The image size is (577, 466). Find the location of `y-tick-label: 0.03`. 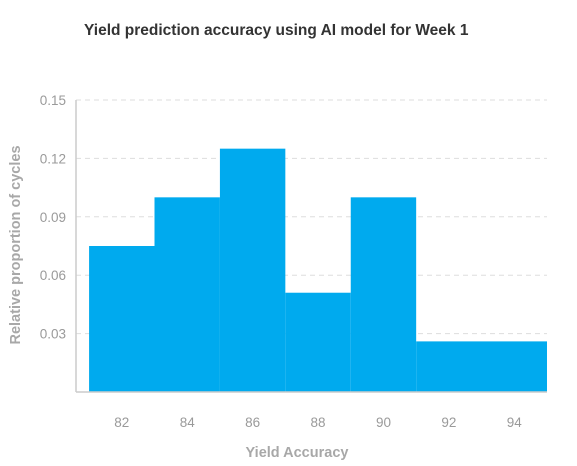

y-tick-label: 0.03 is located at coordinates (53, 334).